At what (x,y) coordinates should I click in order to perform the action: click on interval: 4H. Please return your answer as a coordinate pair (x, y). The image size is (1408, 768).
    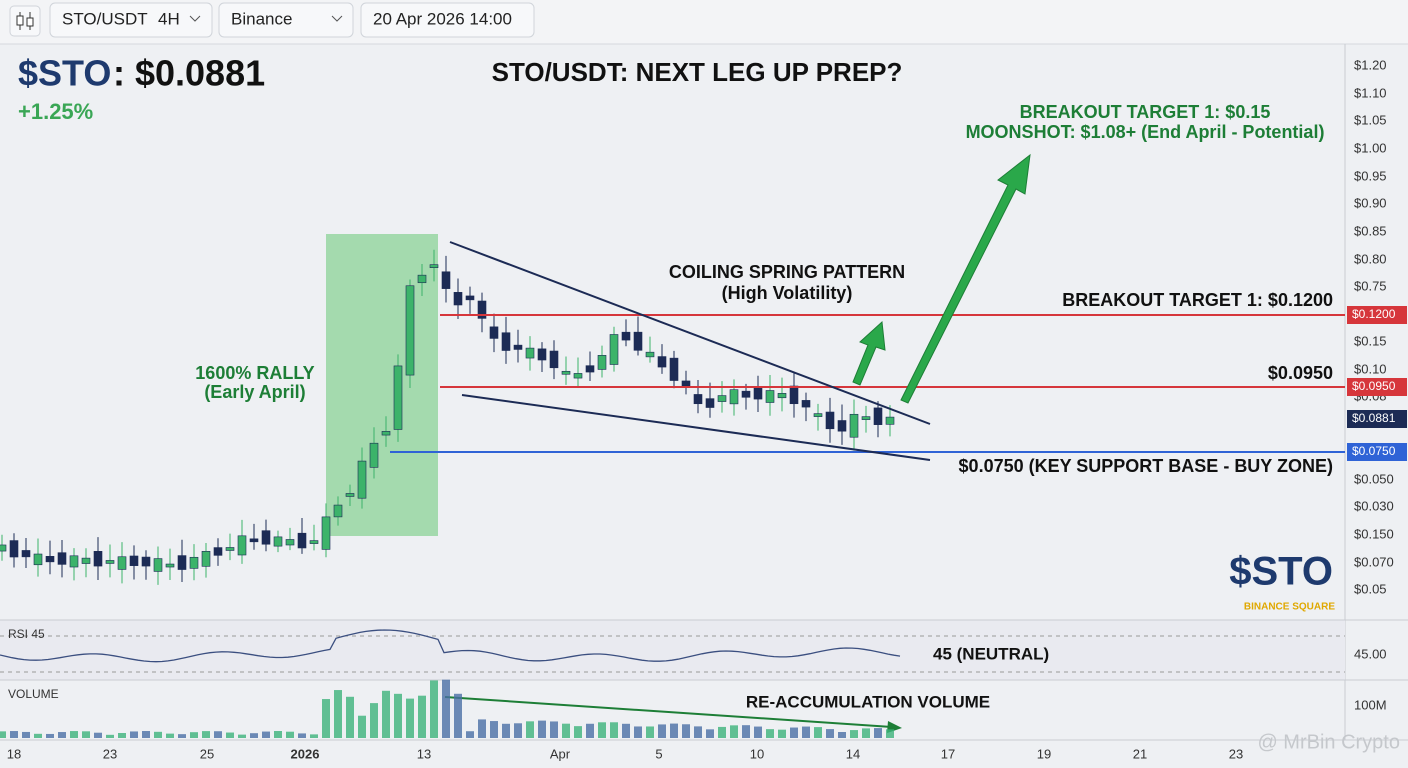
    Looking at the image, I should click on (169, 18).